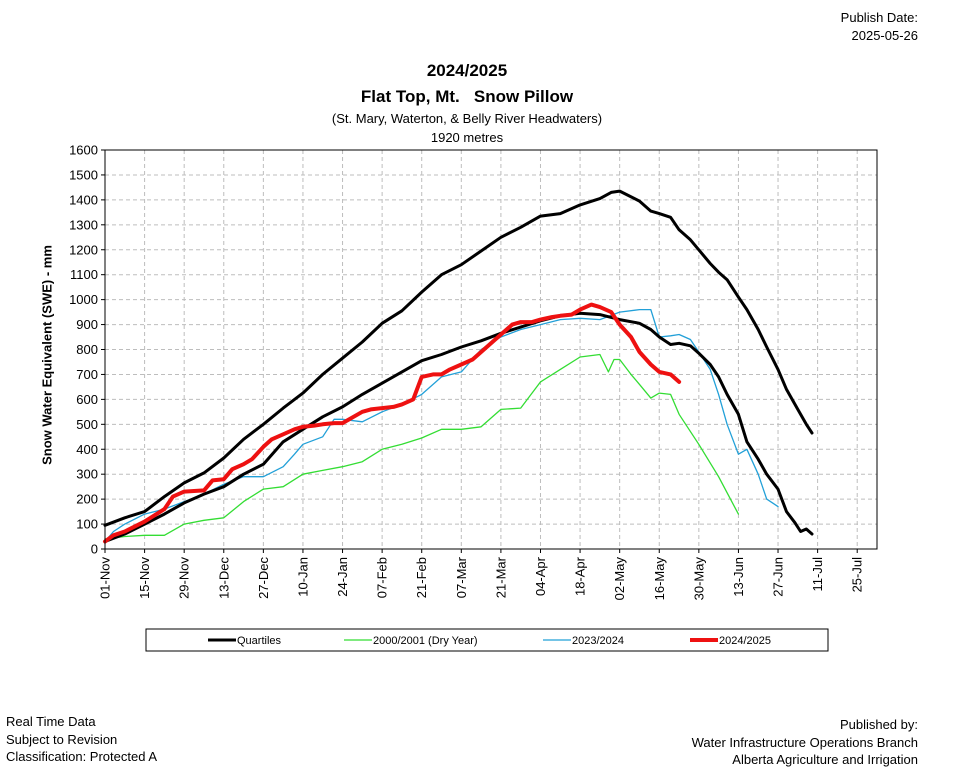  What do you see at coordinates (778, 577) in the screenshot?
I see `x-tick-label: 27-Jun` at bounding box center [778, 577].